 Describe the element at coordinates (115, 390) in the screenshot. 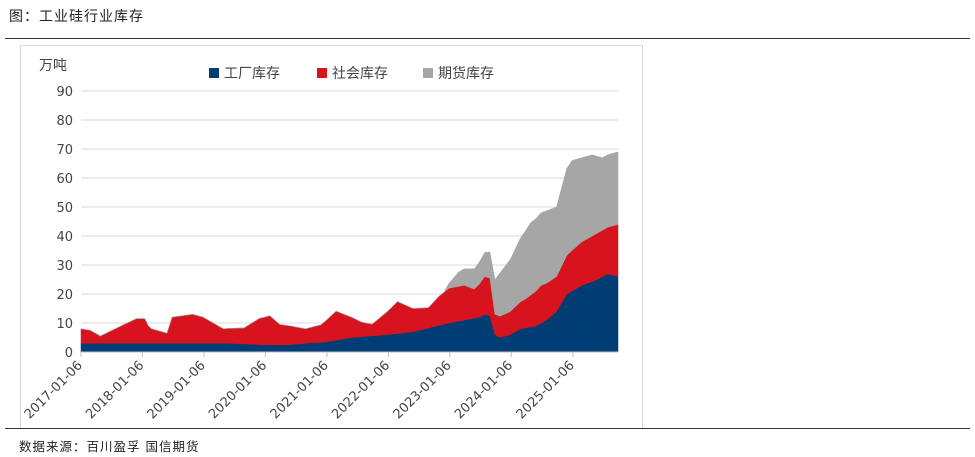

I see `x-tick-label: 2018-01-06` at that location.